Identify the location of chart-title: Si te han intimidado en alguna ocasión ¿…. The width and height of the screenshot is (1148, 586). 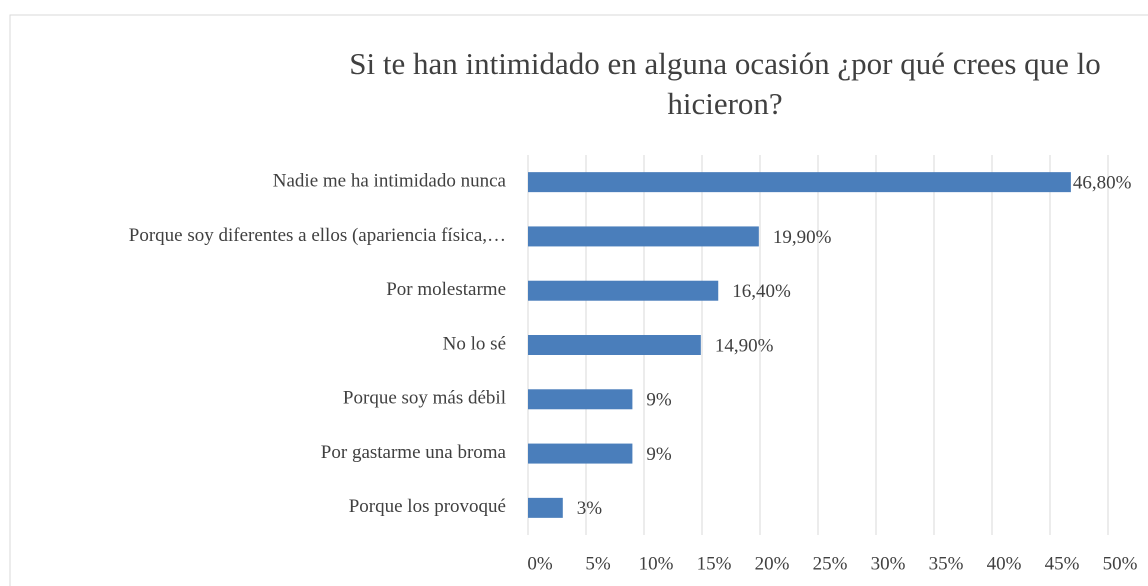
(725, 83).